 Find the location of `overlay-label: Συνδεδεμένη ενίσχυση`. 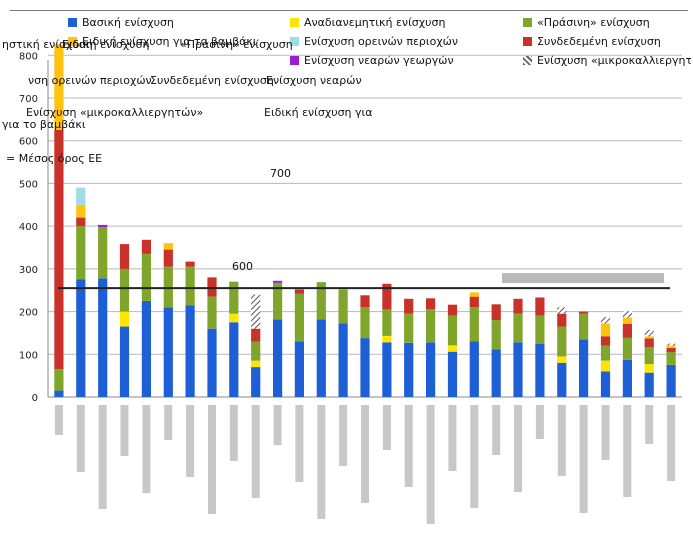

overlay-label: Συνδεδεμένη ενίσχυση is located at coordinates (212, 80).